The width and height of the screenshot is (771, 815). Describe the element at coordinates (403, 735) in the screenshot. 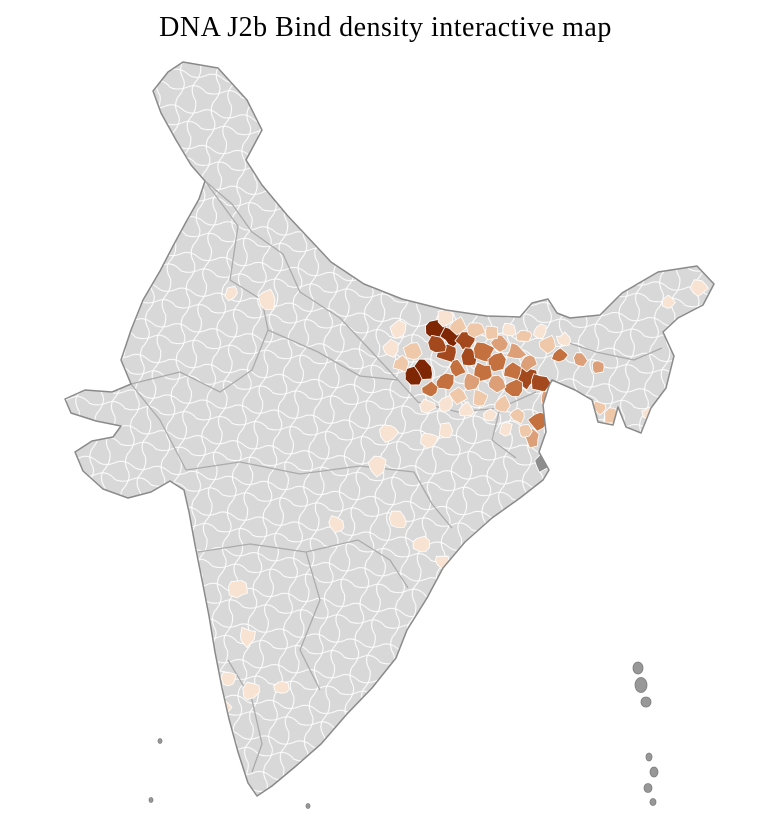

I see `island-districts` at that location.